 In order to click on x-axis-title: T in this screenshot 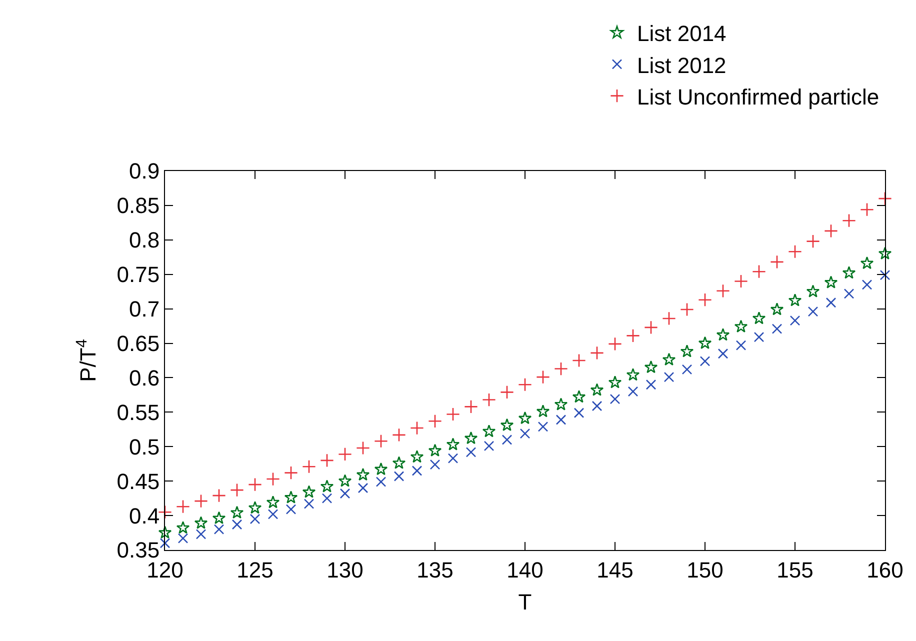, I will do `click(525, 601)`.